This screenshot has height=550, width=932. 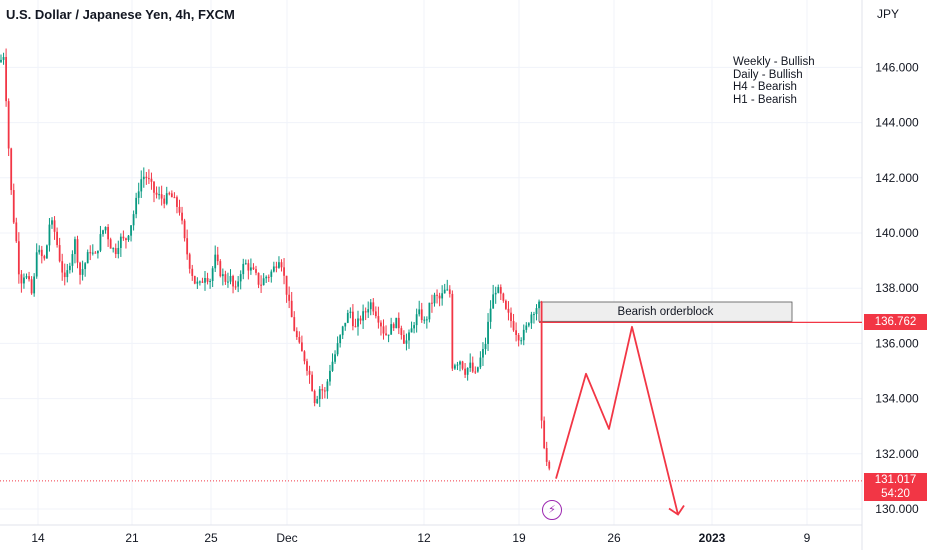 What do you see at coordinates (211, 538) in the screenshot?
I see `x-tick-label: 25` at bounding box center [211, 538].